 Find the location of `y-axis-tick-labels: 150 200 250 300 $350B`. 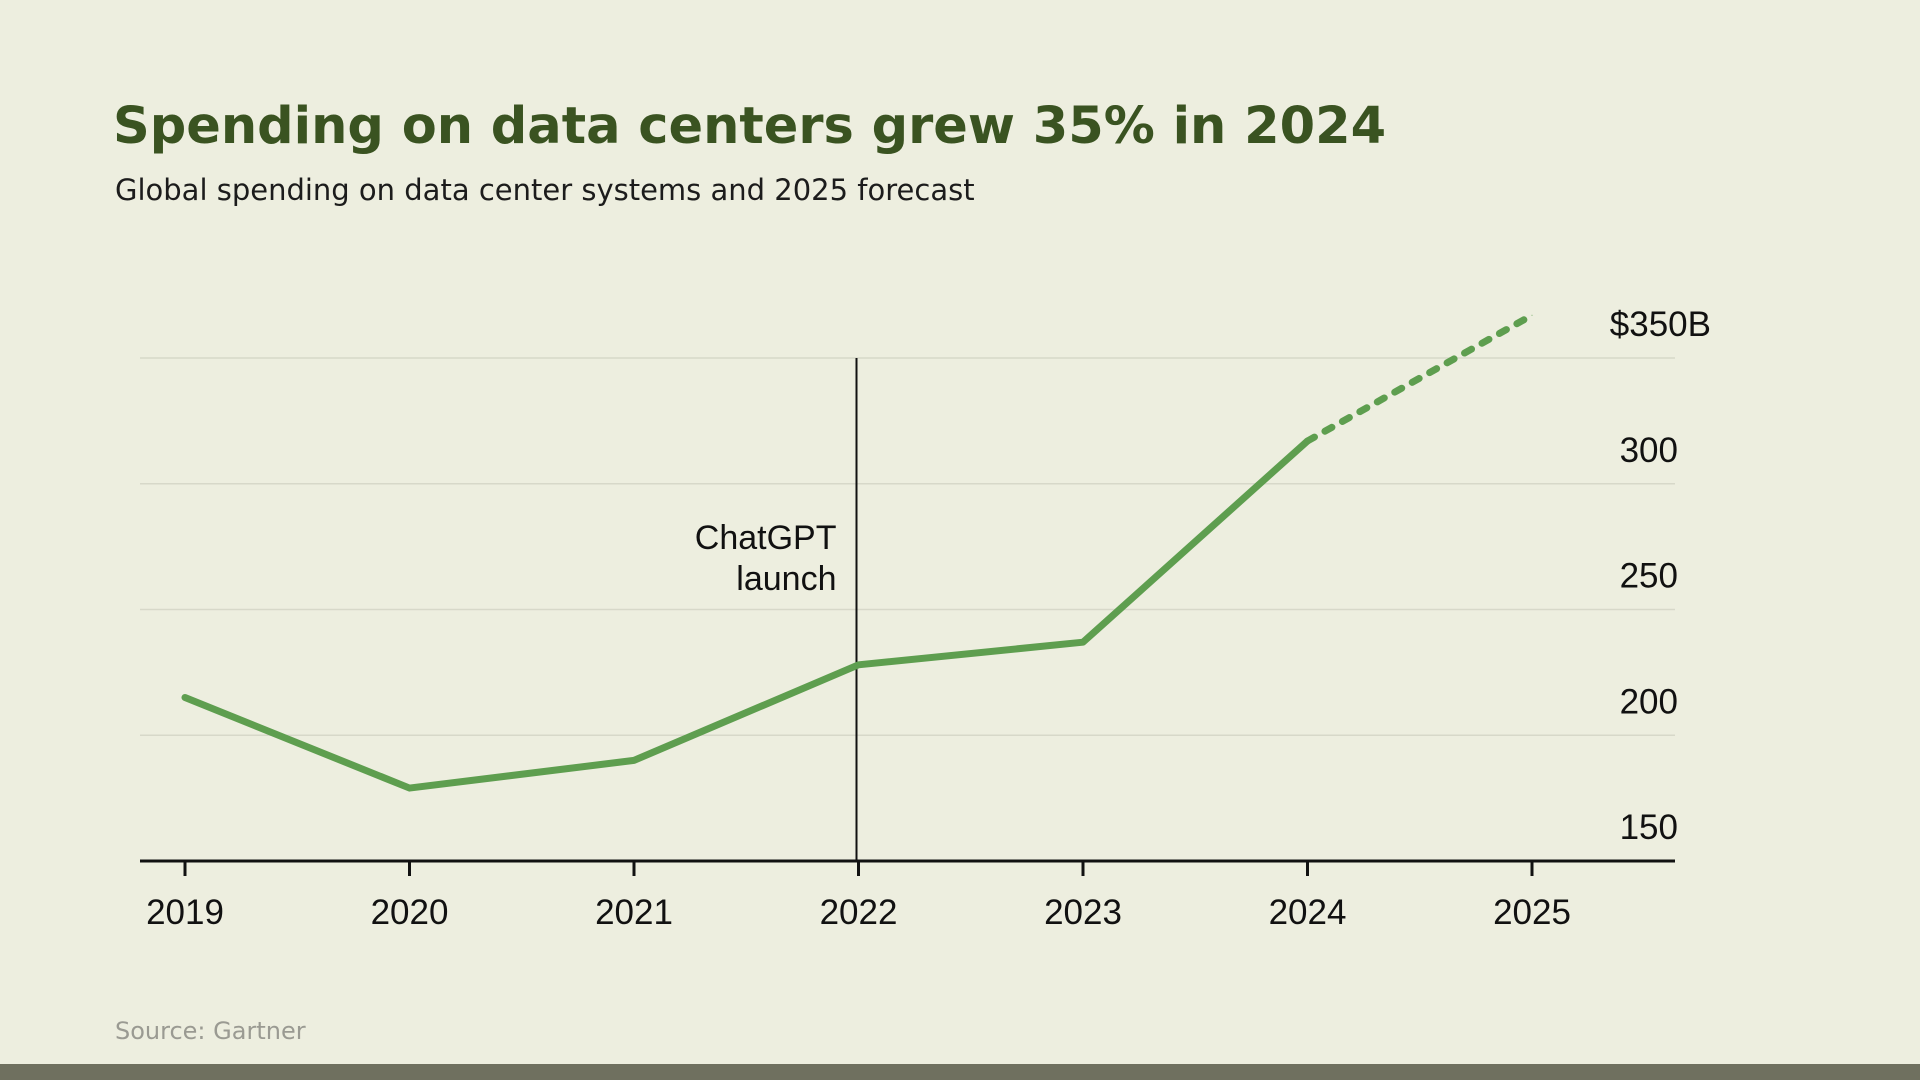

y-axis-tick-labels: 150 200 250 300 $350B is located at coordinates (1660, 576).